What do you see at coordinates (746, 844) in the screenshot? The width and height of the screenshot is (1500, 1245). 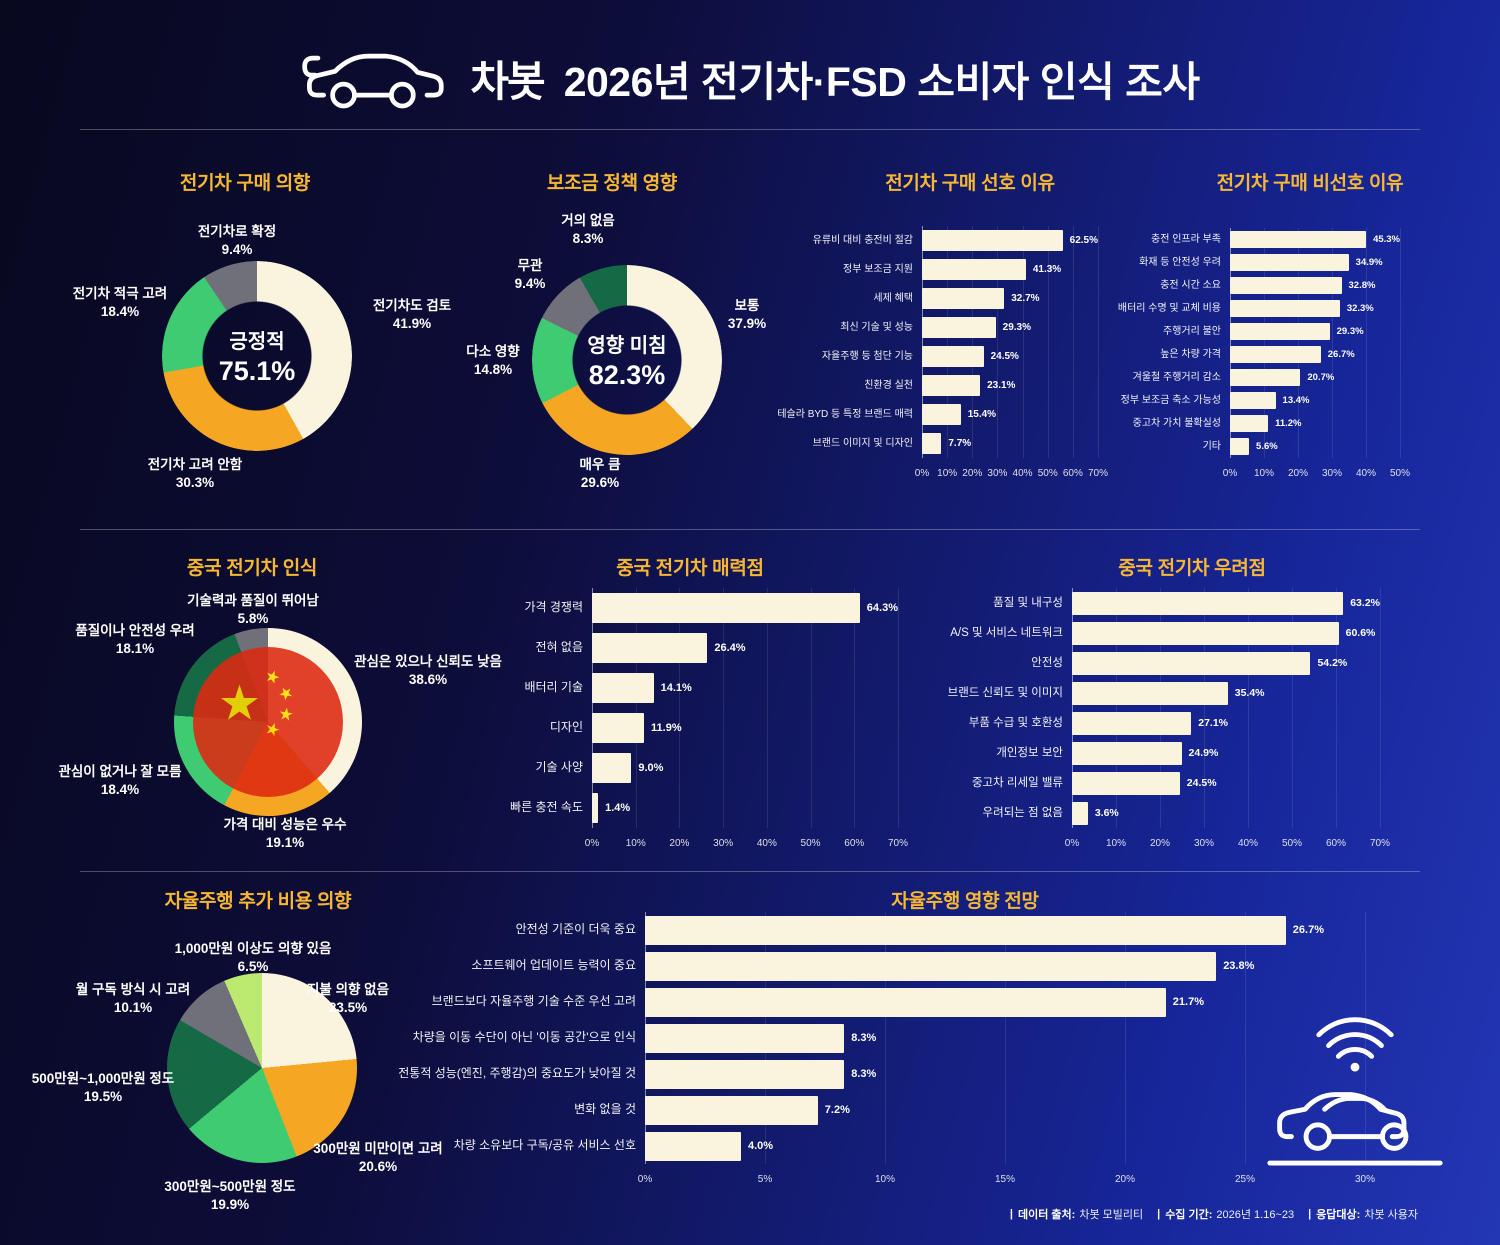 I see `chart-x-axis: 0% 10% 20% 30% 40% 50% 60% 70%` at bounding box center [746, 844].